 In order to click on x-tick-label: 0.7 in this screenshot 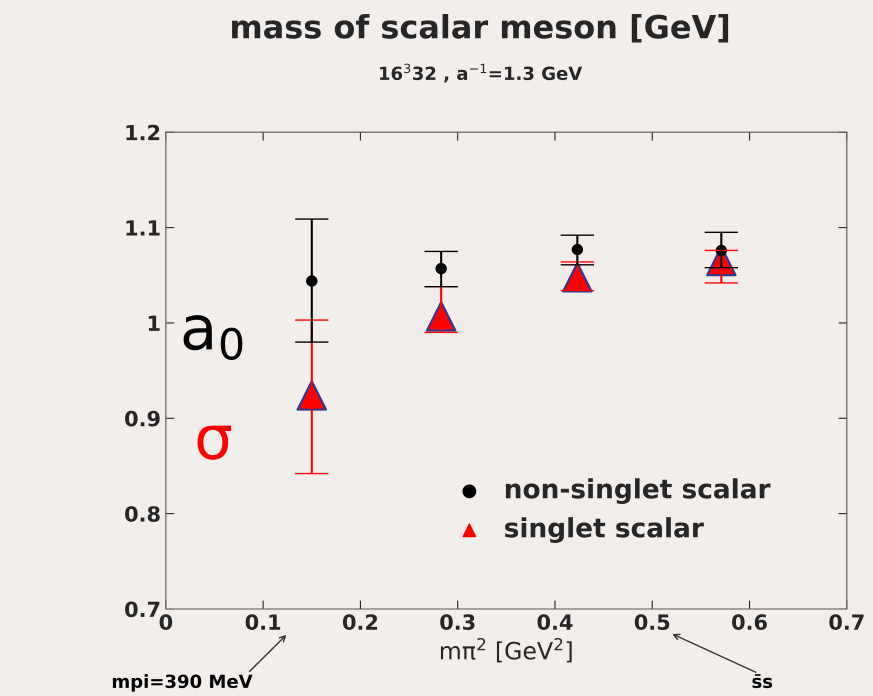, I will do `click(846, 622)`.